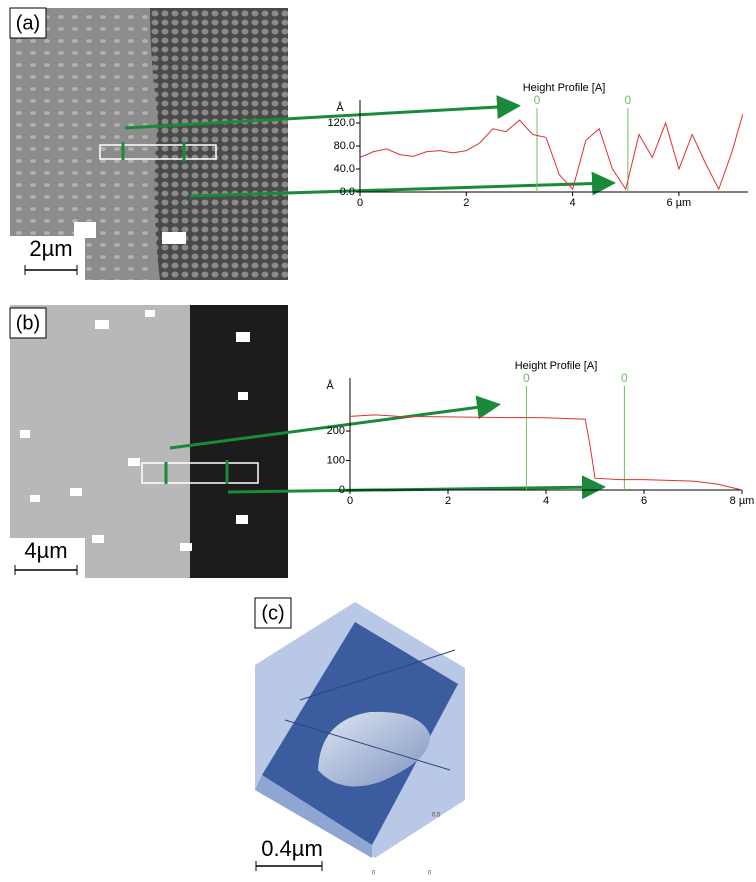 Image resolution: width=756 pixels, height=882 pixels. I want to click on x-tick-label: 6, so click(644, 501).